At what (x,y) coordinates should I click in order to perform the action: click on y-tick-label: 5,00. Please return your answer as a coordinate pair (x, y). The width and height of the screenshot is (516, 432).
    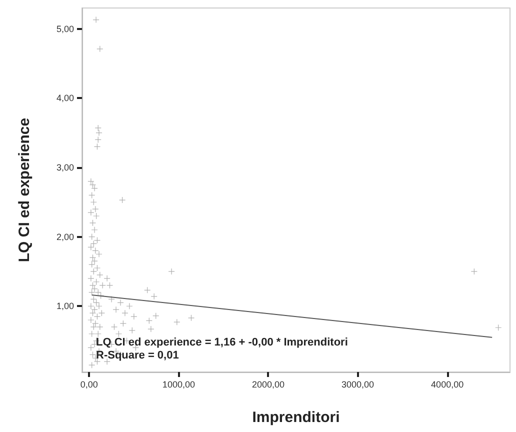
    Looking at the image, I should click on (65, 29).